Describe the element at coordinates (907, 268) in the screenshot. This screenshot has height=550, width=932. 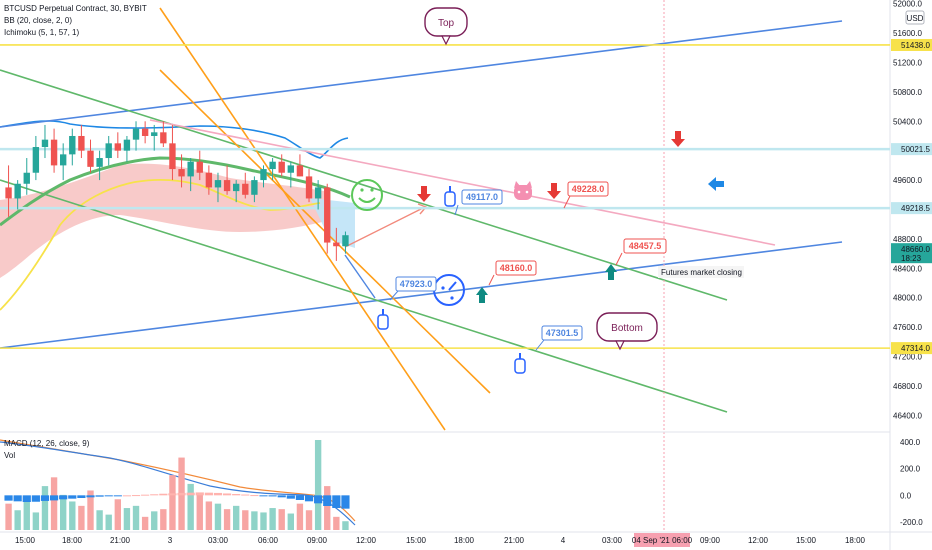
I see `price-tick-label: 48400.0` at that location.